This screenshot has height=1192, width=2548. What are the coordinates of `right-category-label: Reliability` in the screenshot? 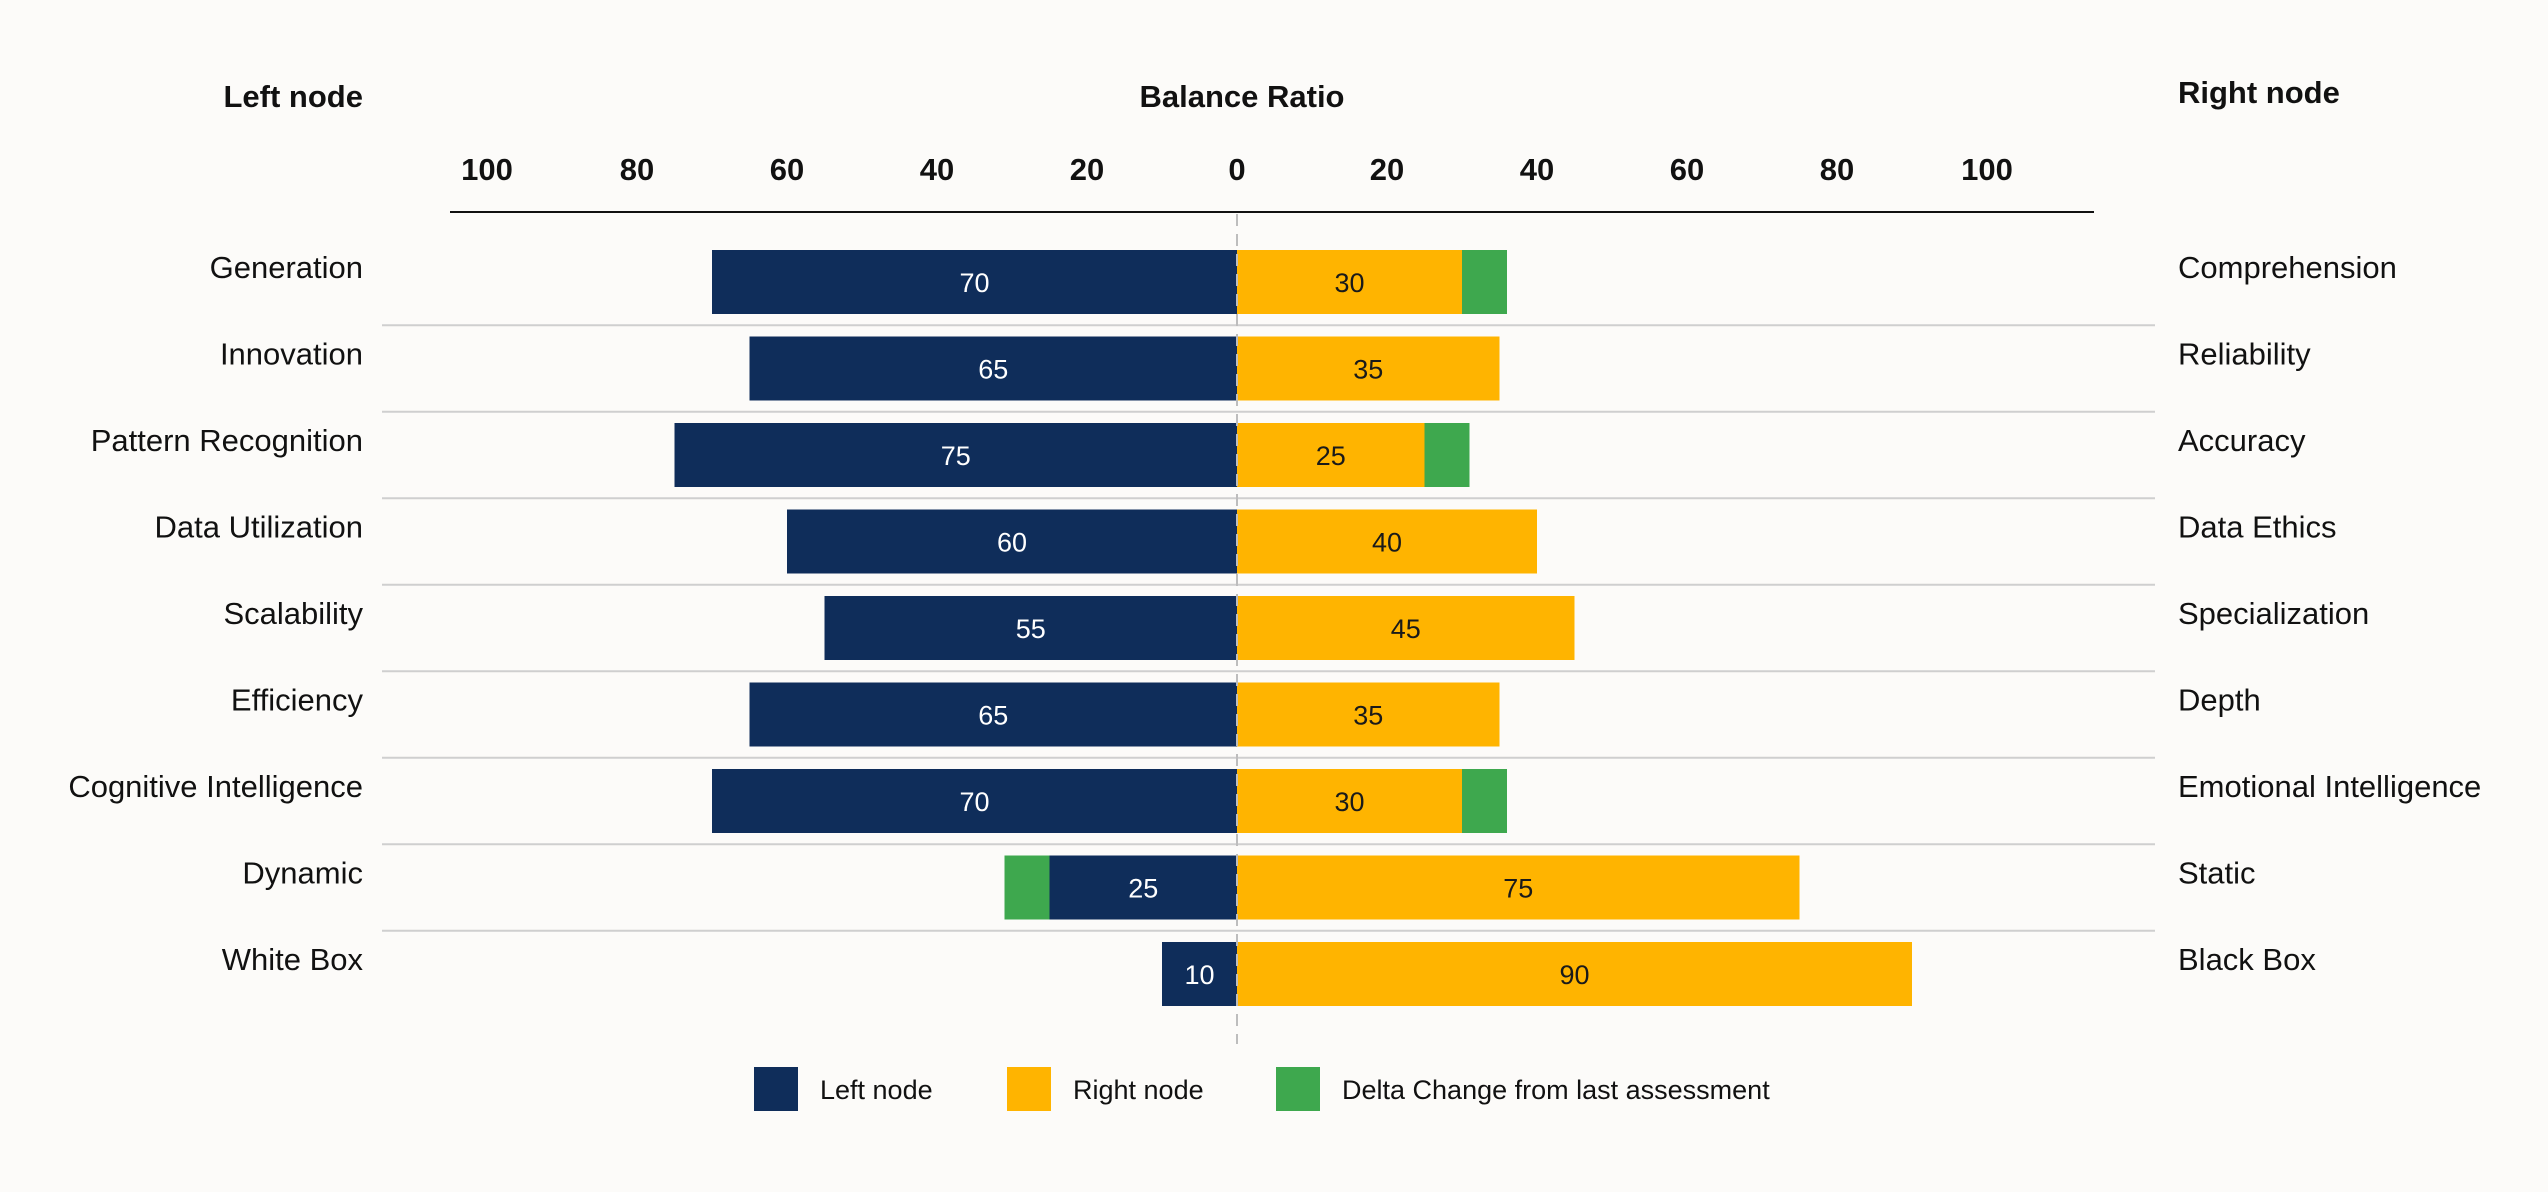 It's located at (2244, 354).